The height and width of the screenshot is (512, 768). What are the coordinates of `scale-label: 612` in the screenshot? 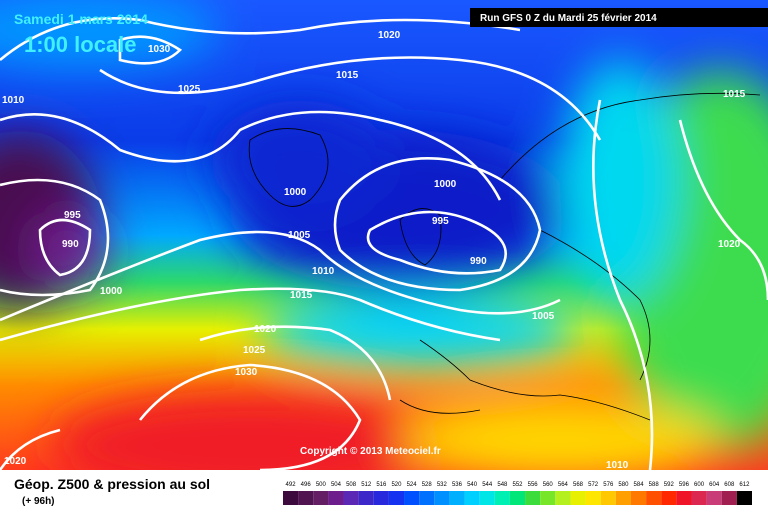 It's located at (744, 485).